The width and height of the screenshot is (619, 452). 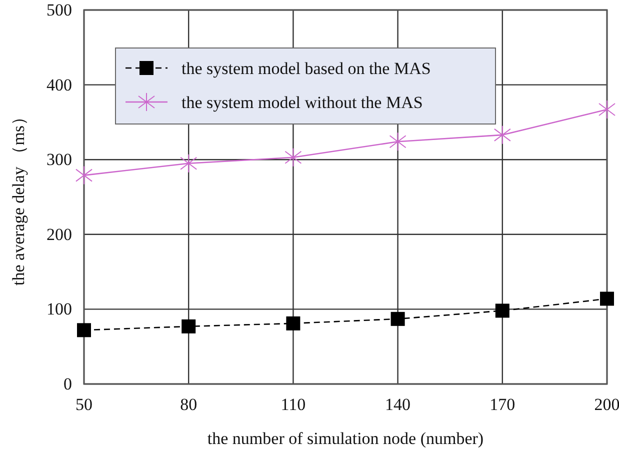 What do you see at coordinates (302, 102) in the screenshot?
I see `legend-label: the system model without the MAS` at bounding box center [302, 102].